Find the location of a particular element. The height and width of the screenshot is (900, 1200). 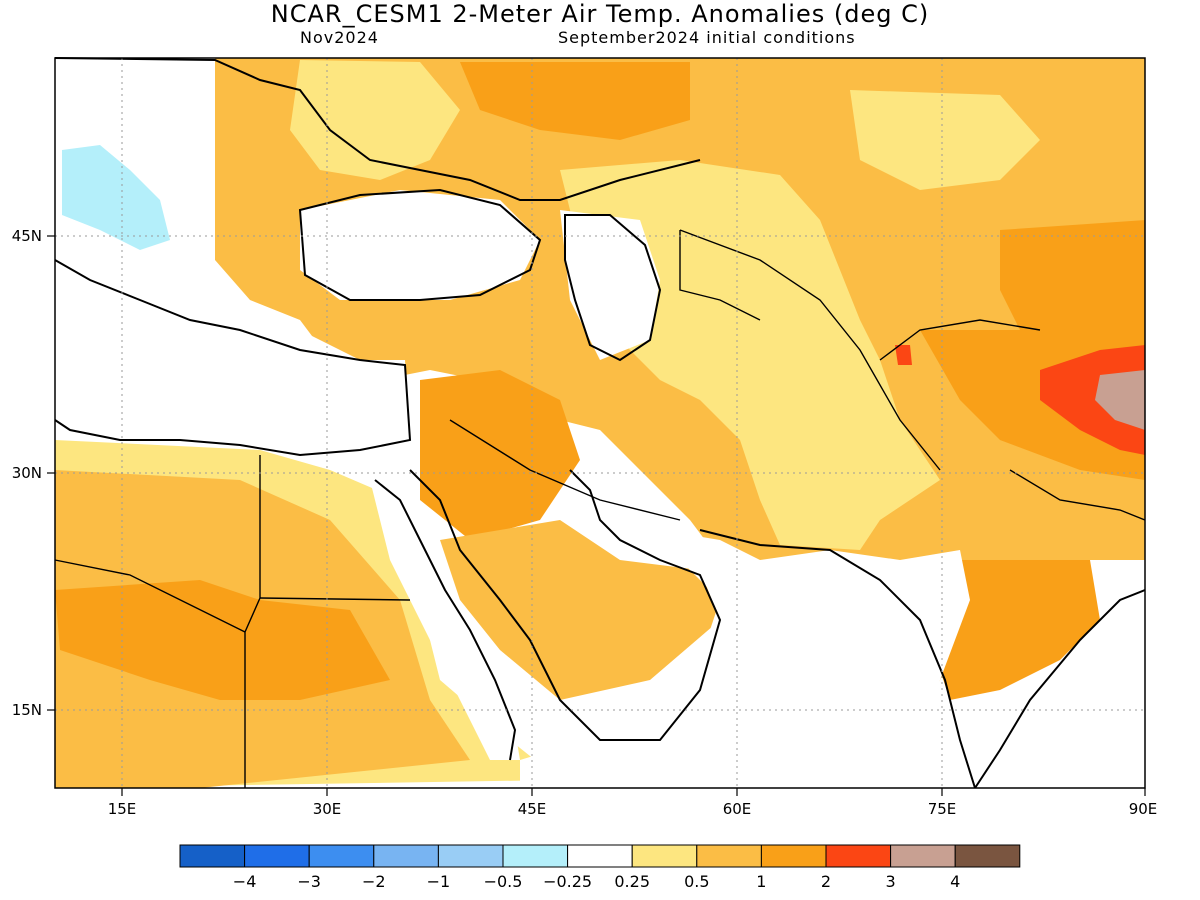

shade-pink-tibet is located at coordinates (1120, 400).